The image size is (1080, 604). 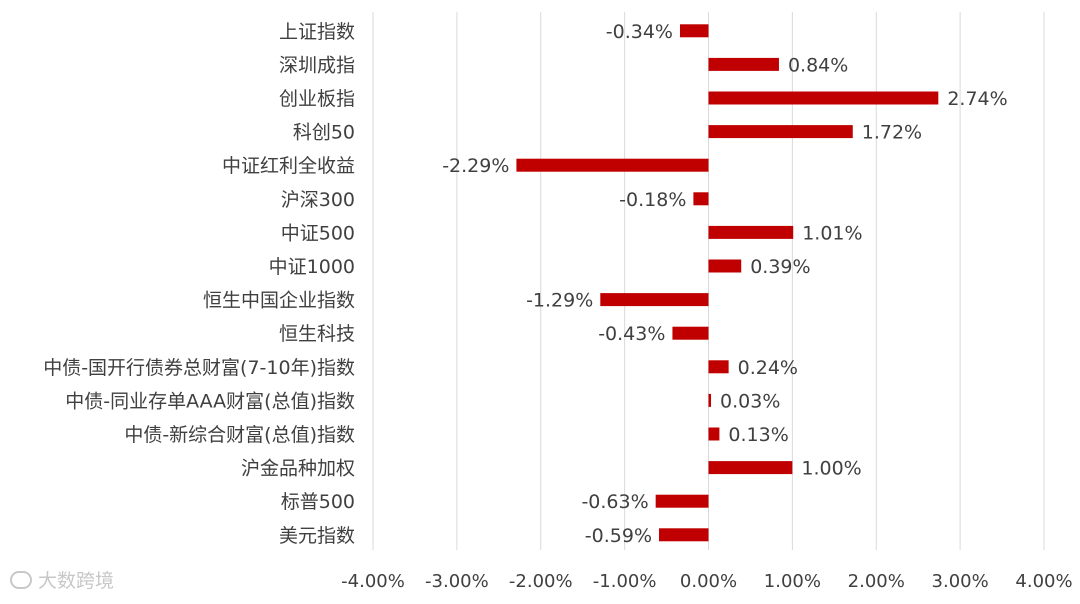 I want to click on category-label: 沪金品种加权, so click(x=298, y=469).